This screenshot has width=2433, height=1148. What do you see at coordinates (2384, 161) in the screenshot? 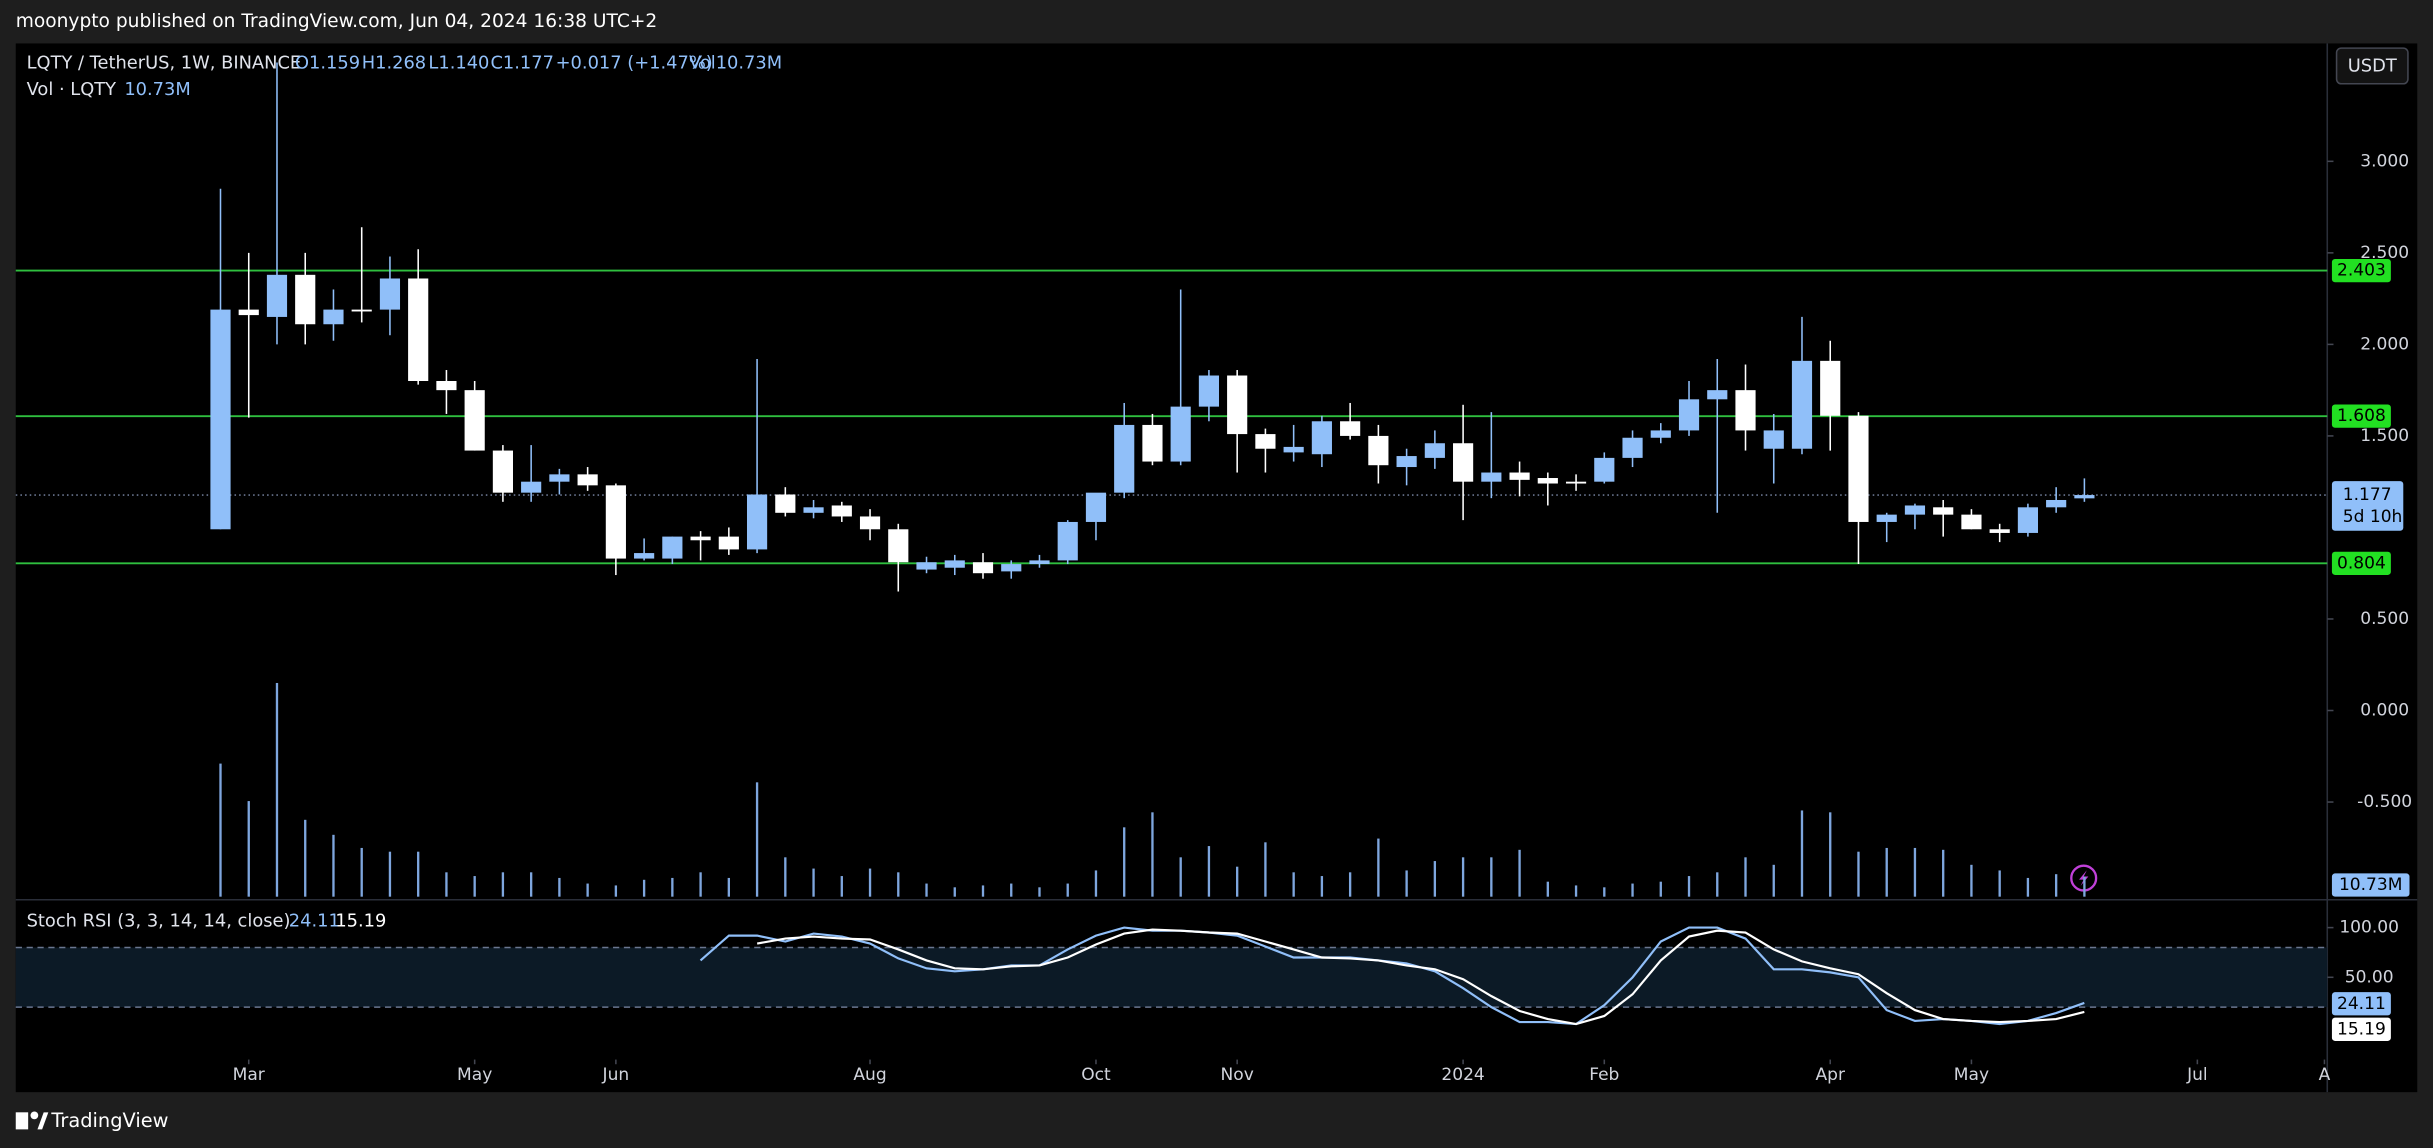
I see `y-tick-label: 3.000` at bounding box center [2384, 161].